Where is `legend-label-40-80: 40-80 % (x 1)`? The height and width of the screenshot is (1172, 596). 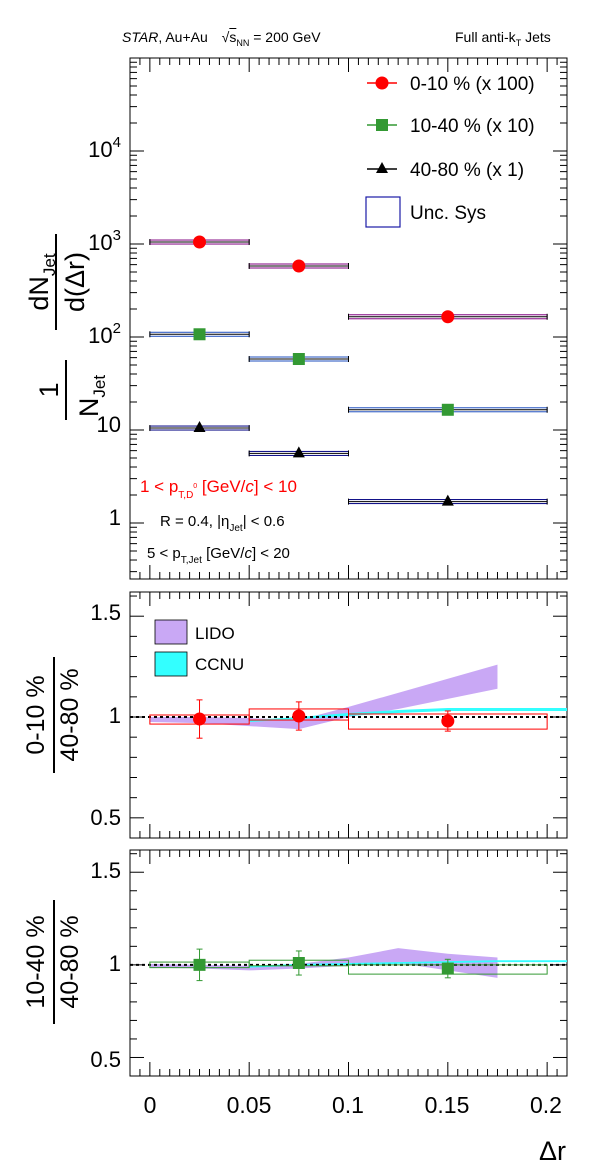
legend-label-40-80: 40-80 % (x 1) is located at coordinates (467, 170).